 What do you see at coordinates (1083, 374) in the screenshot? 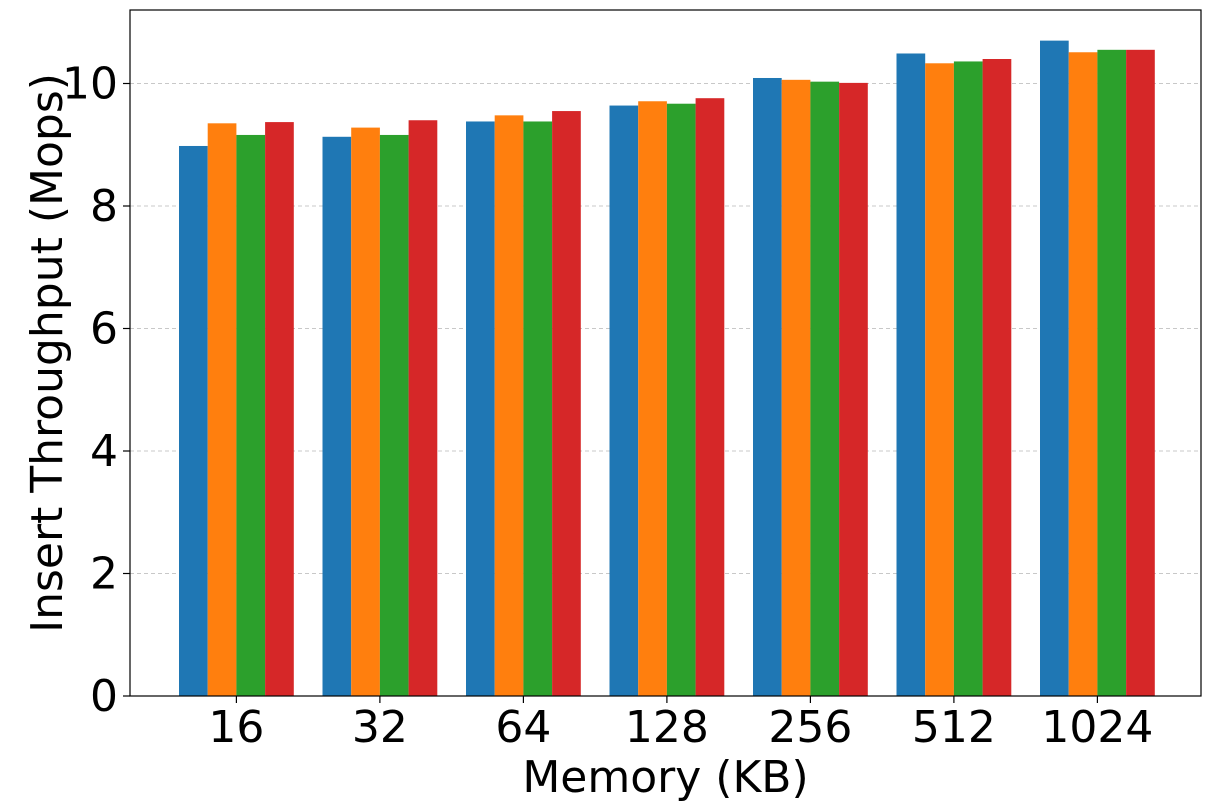
I see `bar-1024-s1` at bounding box center [1083, 374].